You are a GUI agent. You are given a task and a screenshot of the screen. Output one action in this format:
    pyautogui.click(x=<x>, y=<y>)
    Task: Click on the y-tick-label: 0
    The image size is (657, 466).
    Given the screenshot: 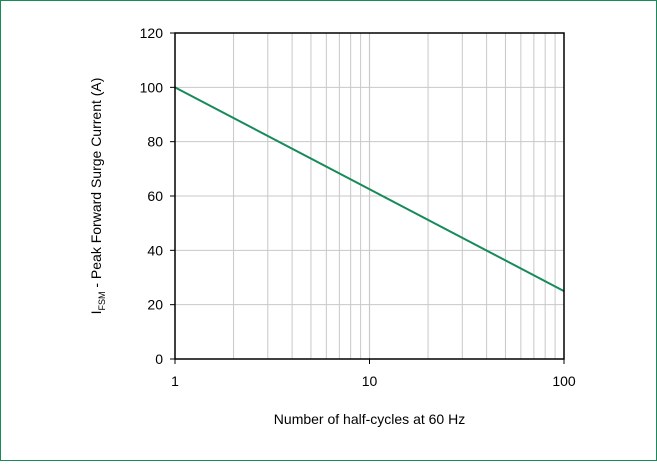 What is the action you would take?
    pyautogui.click(x=159, y=359)
    